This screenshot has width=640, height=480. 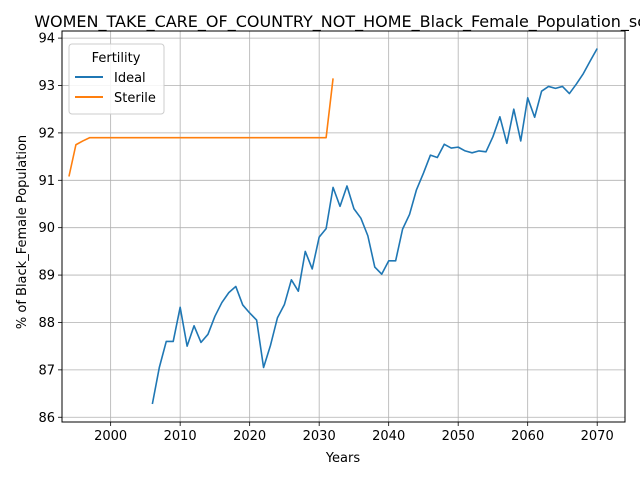 I want to click on series-line-sterile, so click(x=201, y=127).